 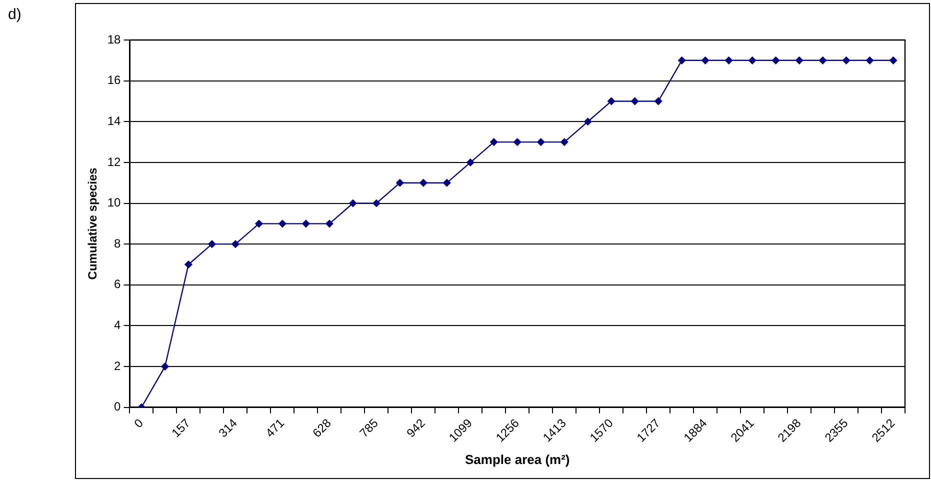 What do you see at coordinates (517, 459) in the screenshot?
I see `x-axis-title: Sample area (m²)` at bounding box center [517, 459].